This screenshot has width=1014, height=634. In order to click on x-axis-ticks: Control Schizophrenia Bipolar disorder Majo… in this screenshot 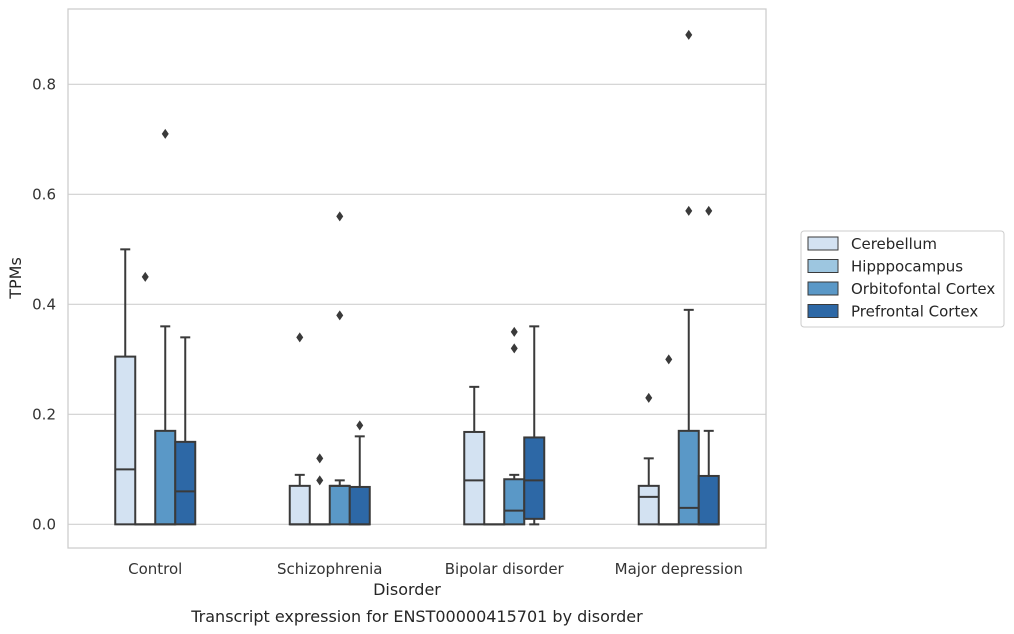, I will do `click(435, 569)`.